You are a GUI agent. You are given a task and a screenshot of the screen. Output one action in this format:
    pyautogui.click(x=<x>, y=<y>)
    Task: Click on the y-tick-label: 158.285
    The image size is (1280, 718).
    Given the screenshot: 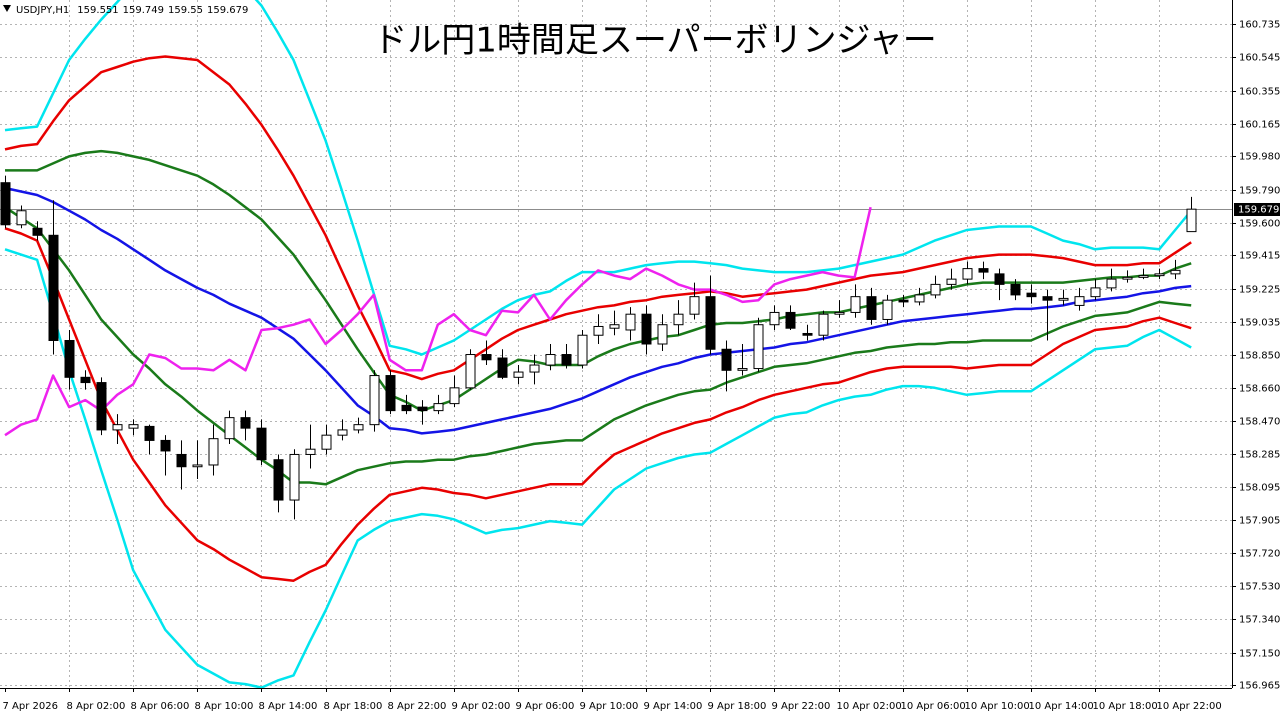 What is the action you would take?
    pyautogui.click(x=1259, y=455)
    